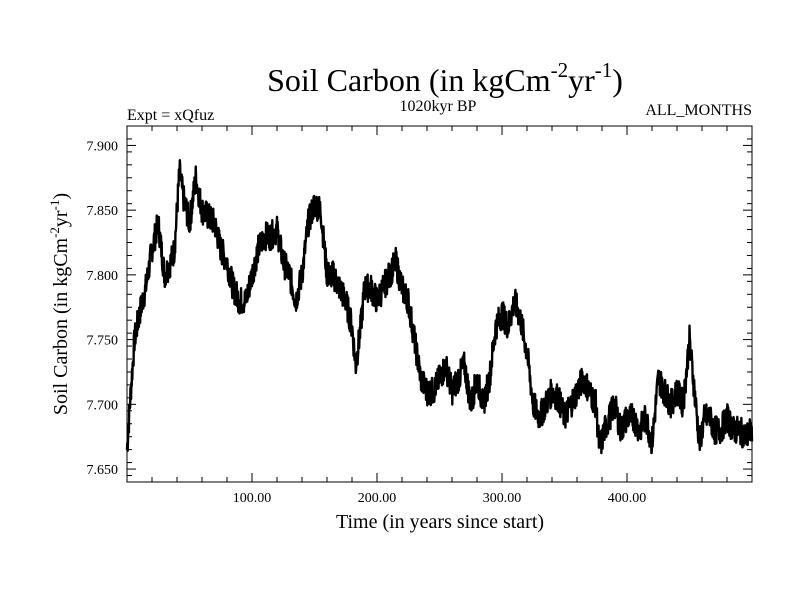  What do you see at coordinates (502, 498) in the screenshot?
I see `x-tick-label: 300.00` at bounding box center [502, 498].